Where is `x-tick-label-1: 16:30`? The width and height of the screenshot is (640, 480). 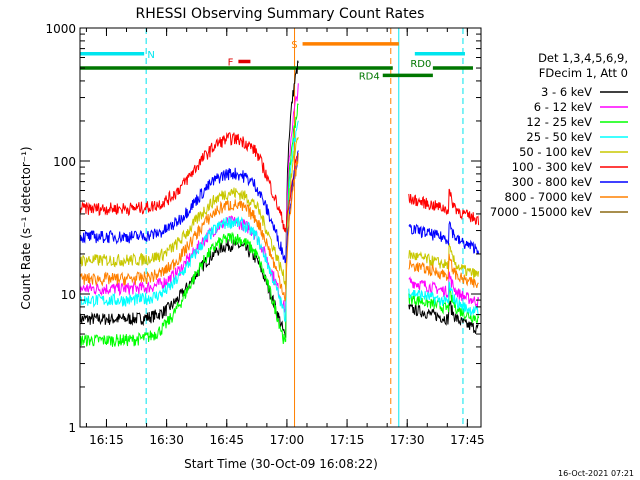
x-tick-label-1: 16:30 is located at coordinates (166, 440).